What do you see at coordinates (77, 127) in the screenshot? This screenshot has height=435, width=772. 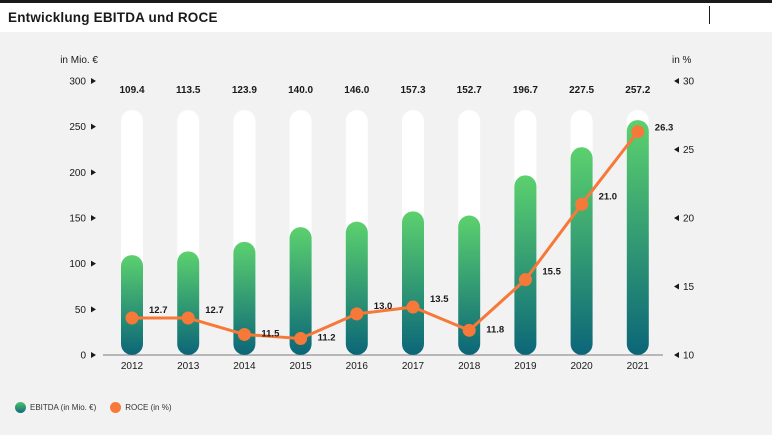 I see `left-tick-label-250: 250` at bounding box center [77, 127].